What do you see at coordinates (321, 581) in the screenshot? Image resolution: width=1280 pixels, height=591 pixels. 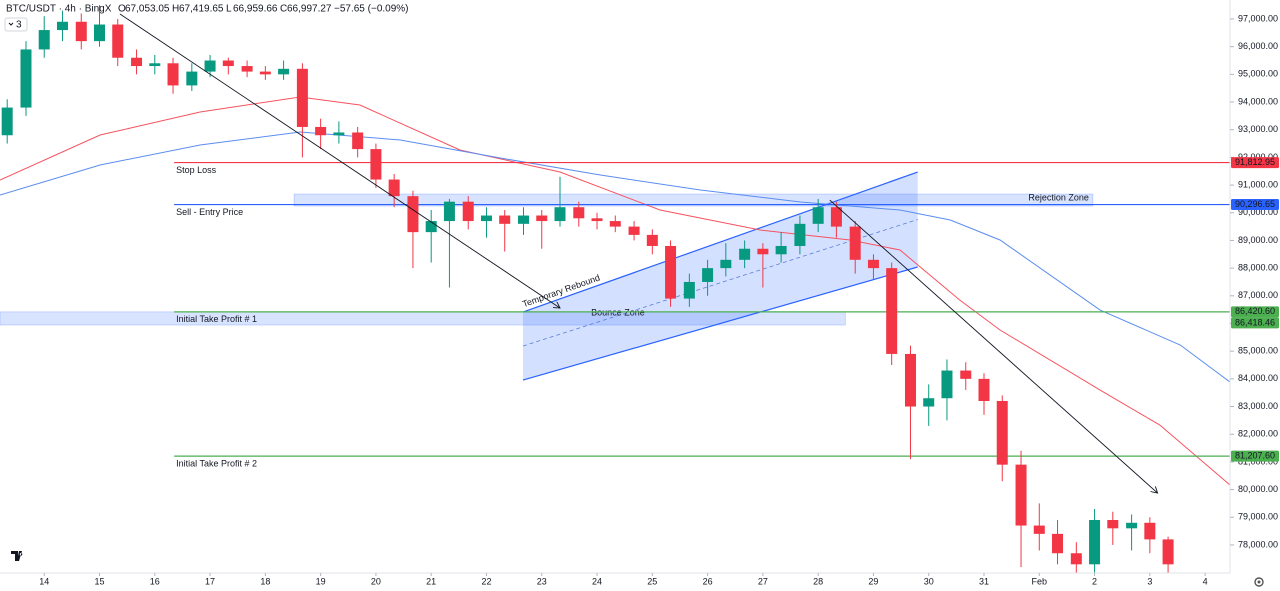 I see `x-tick-label: 19` at bounding box center [321, 581].